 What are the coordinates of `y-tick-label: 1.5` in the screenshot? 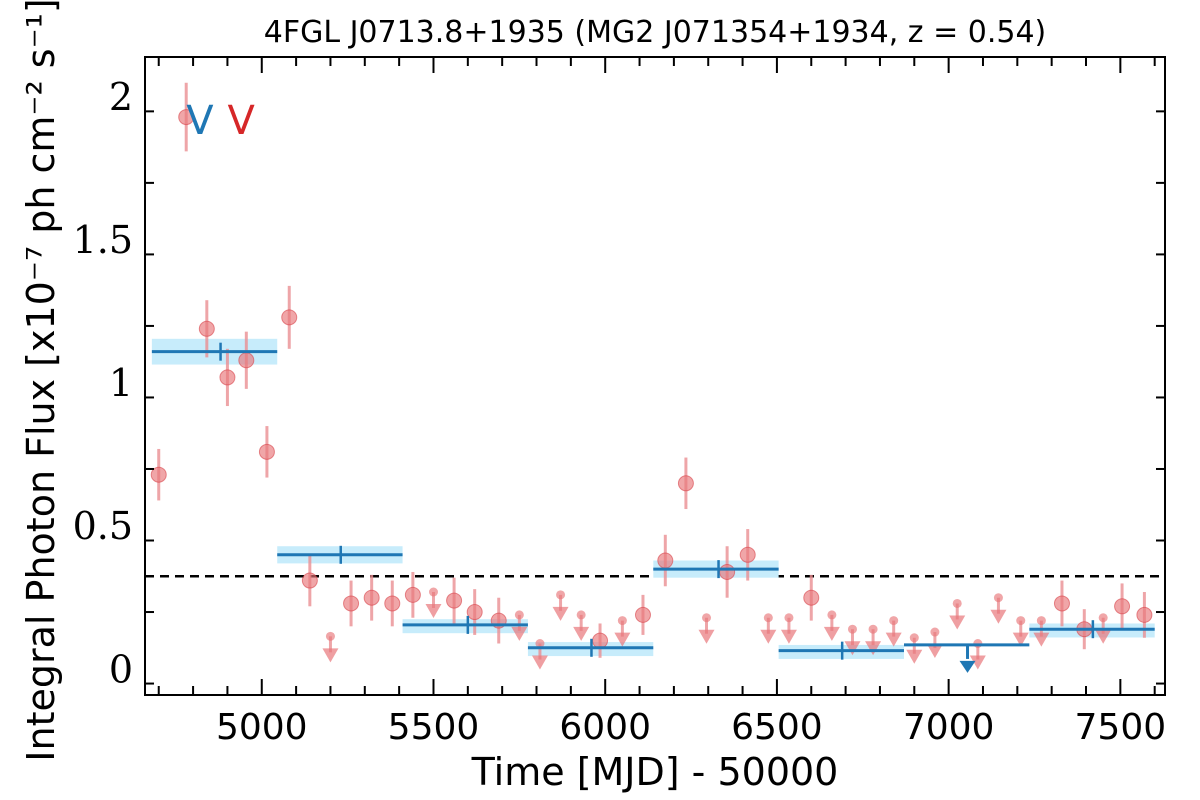 It's located at (103, 240).